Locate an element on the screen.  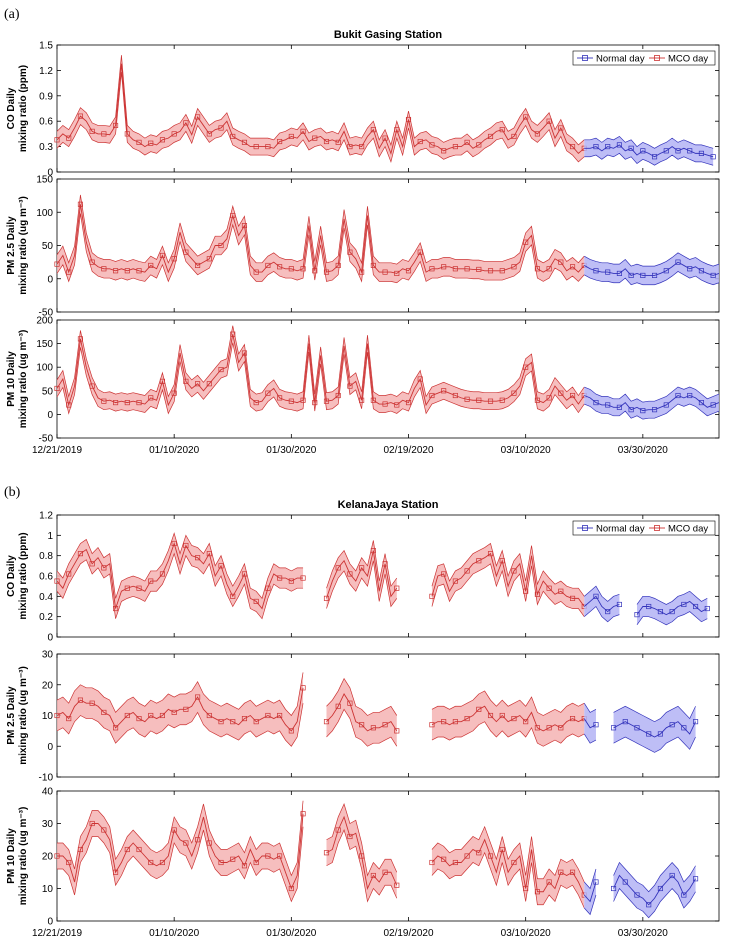
y-tick-label: 150 is located at coordinates (44, 180).